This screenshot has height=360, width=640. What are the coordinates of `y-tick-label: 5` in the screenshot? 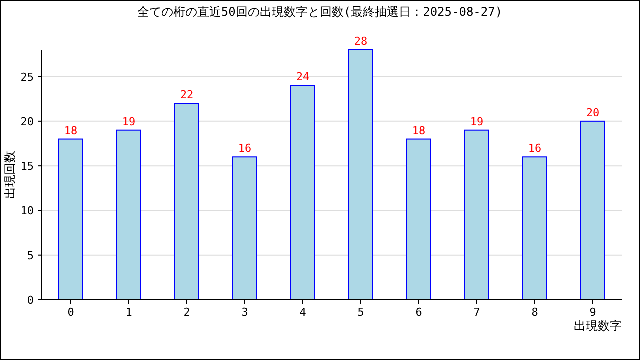 It's located at (30, 255).